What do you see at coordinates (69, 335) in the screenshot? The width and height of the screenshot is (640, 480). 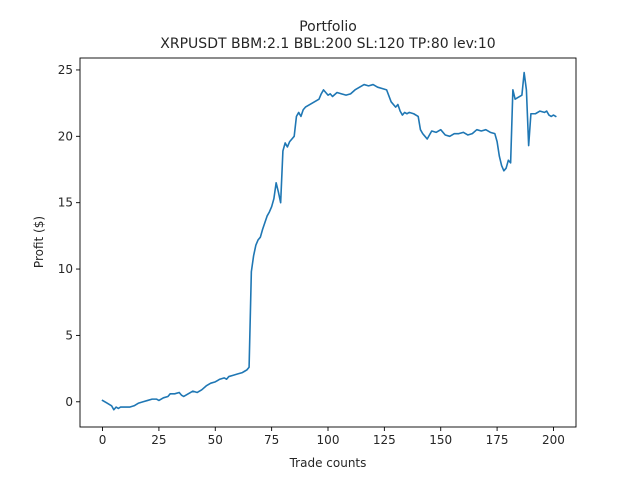 I see `y-tick-label: 5` at bounding box center [69, 335].